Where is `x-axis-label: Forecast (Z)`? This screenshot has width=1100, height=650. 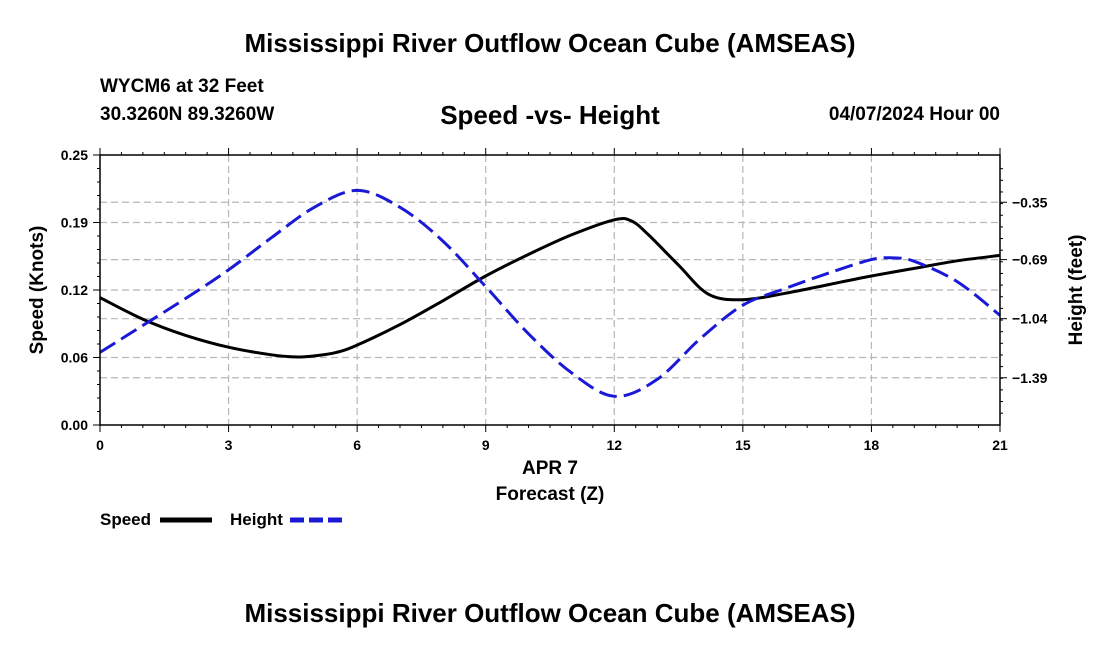 x-axis-label: Forecast (Z) is located at coordinates (550, 494).